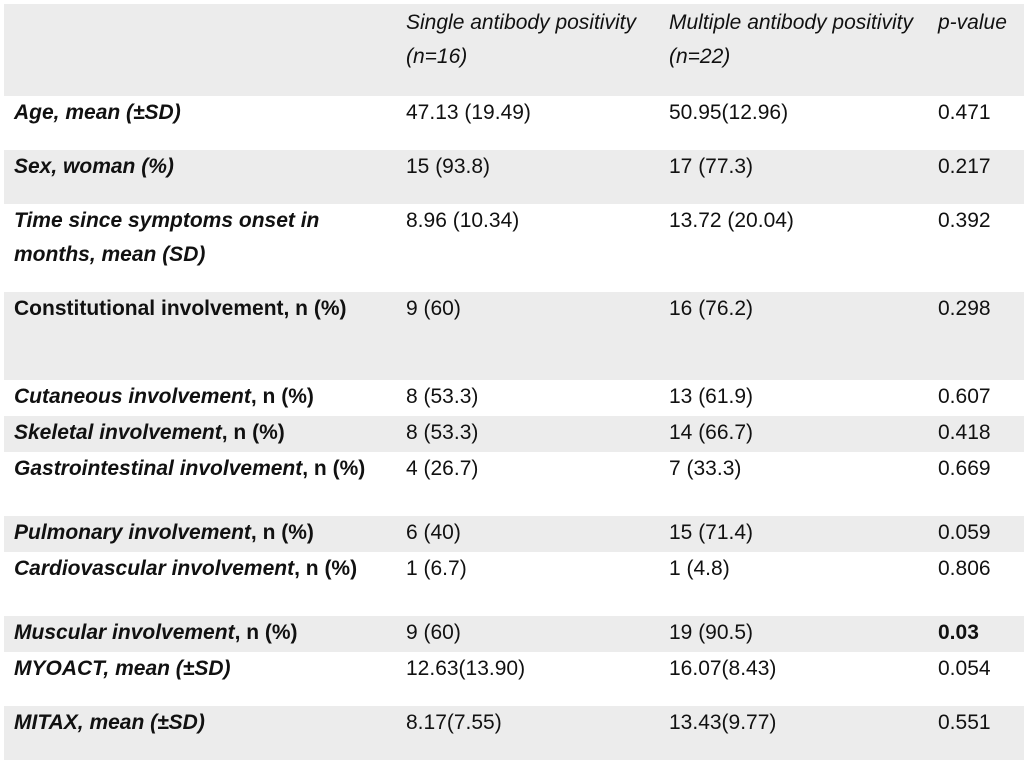 The width and height of the screenshot is (1028, 764). I want to click on p-value-significant: 0.03, so click(976, 634).